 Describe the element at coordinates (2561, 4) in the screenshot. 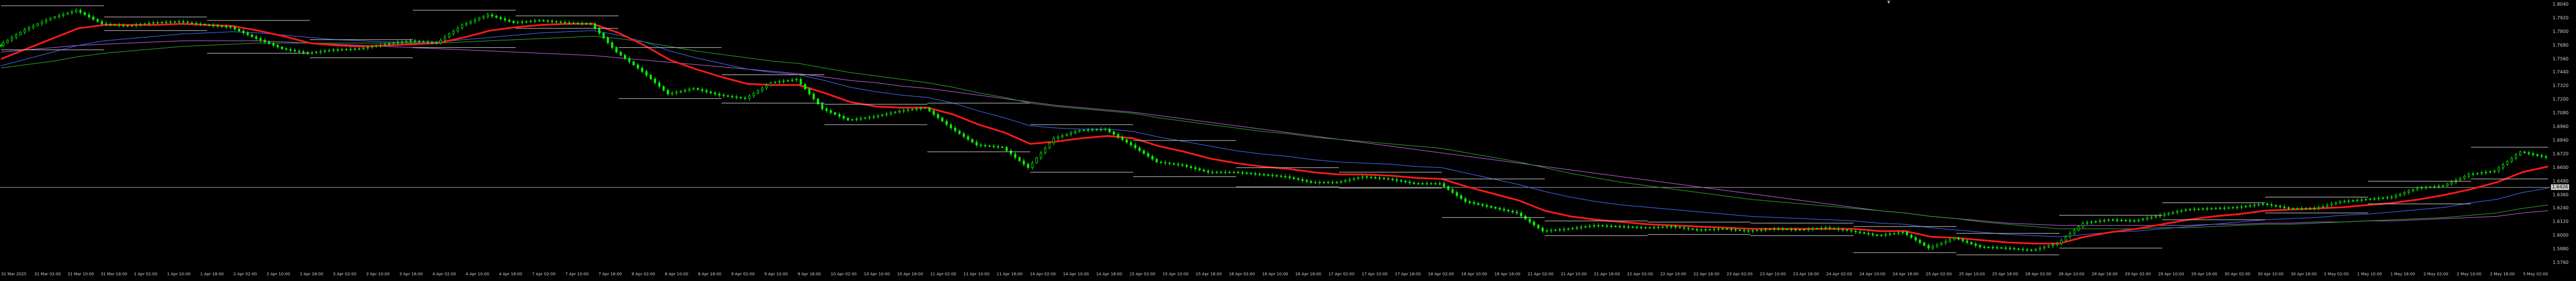

I see `price-tick-label: 1.8040` at that location.